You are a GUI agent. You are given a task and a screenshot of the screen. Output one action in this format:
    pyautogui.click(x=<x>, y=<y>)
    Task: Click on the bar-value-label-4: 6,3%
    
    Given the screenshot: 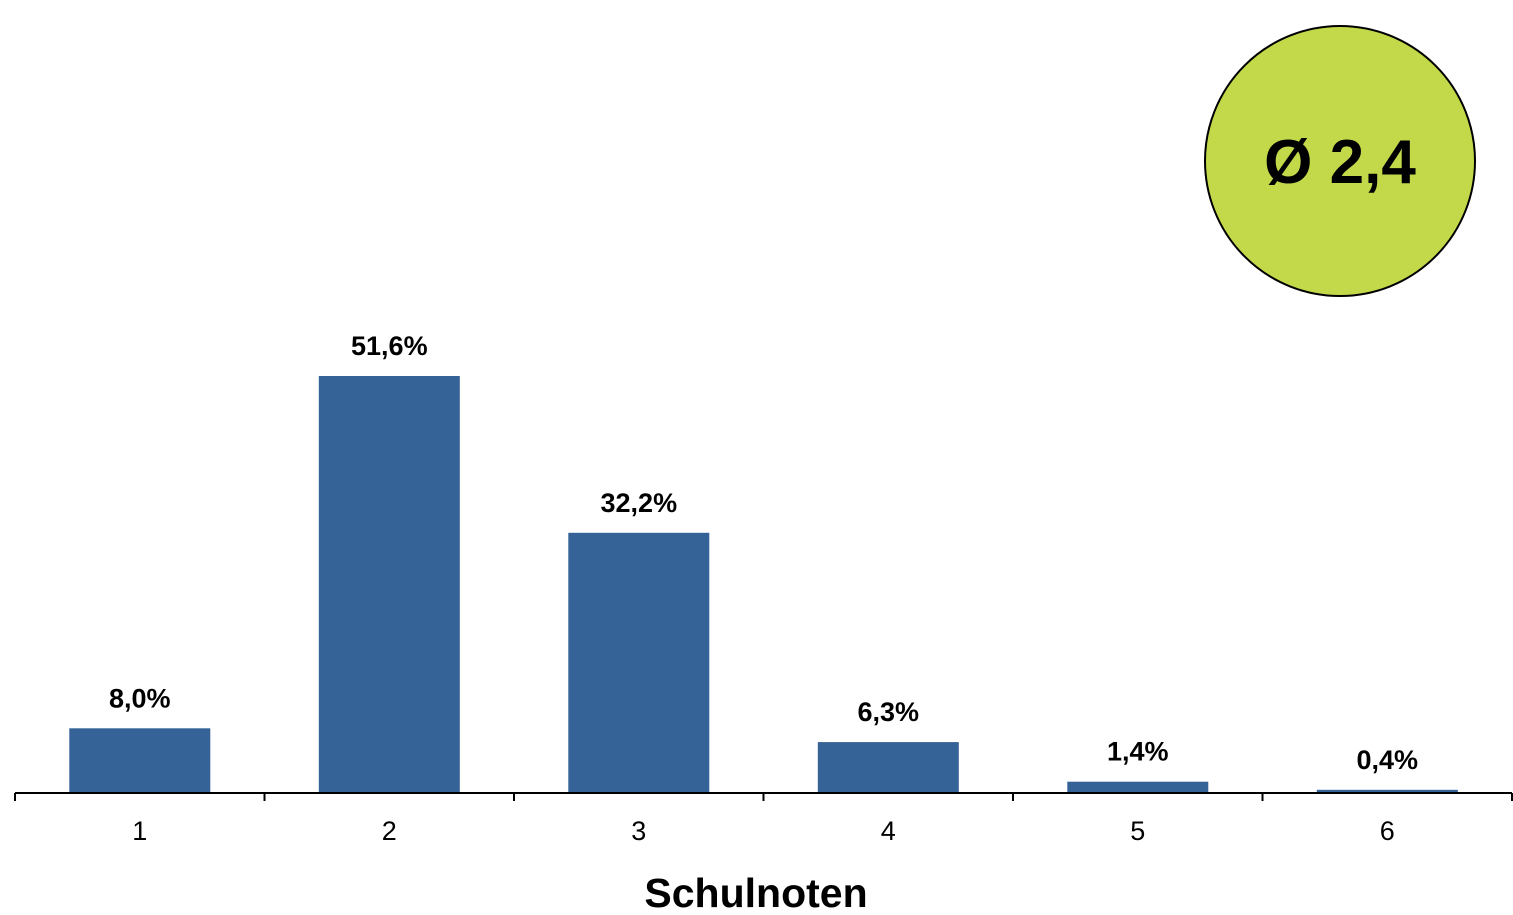 What is the action you would take?
    pyautogui.click(x=889, y=712)
    